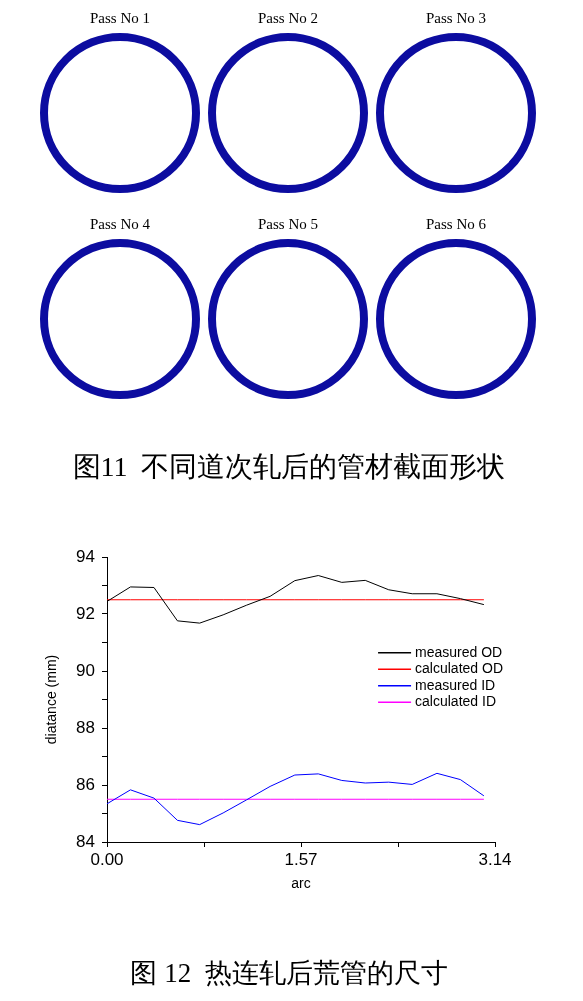  Describe the element at coordinates (288, 224) in the screenshot. I see `category-label: Pass No 5` at that location.